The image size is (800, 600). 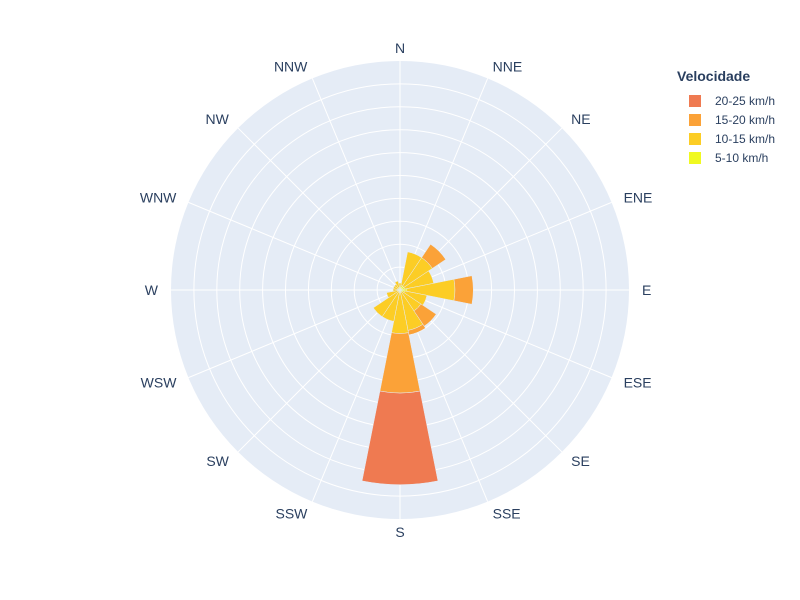 What do you see at coordinates (638, 383) in the screenshot?
I see `direction-label-ese: ESE` at bounding box center [638, 383].